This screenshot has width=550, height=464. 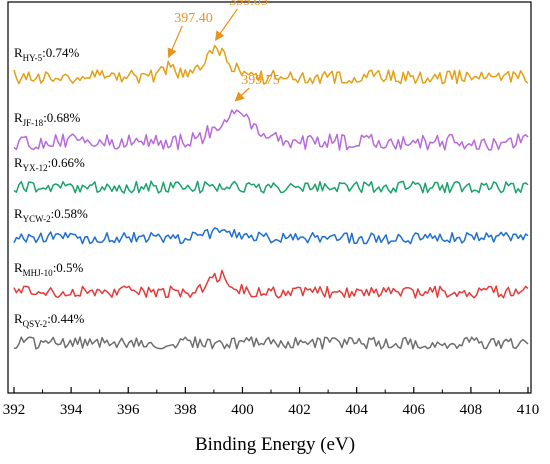 I want to click on peak-annotation-label: 397.40, so click(x=193, y=18).